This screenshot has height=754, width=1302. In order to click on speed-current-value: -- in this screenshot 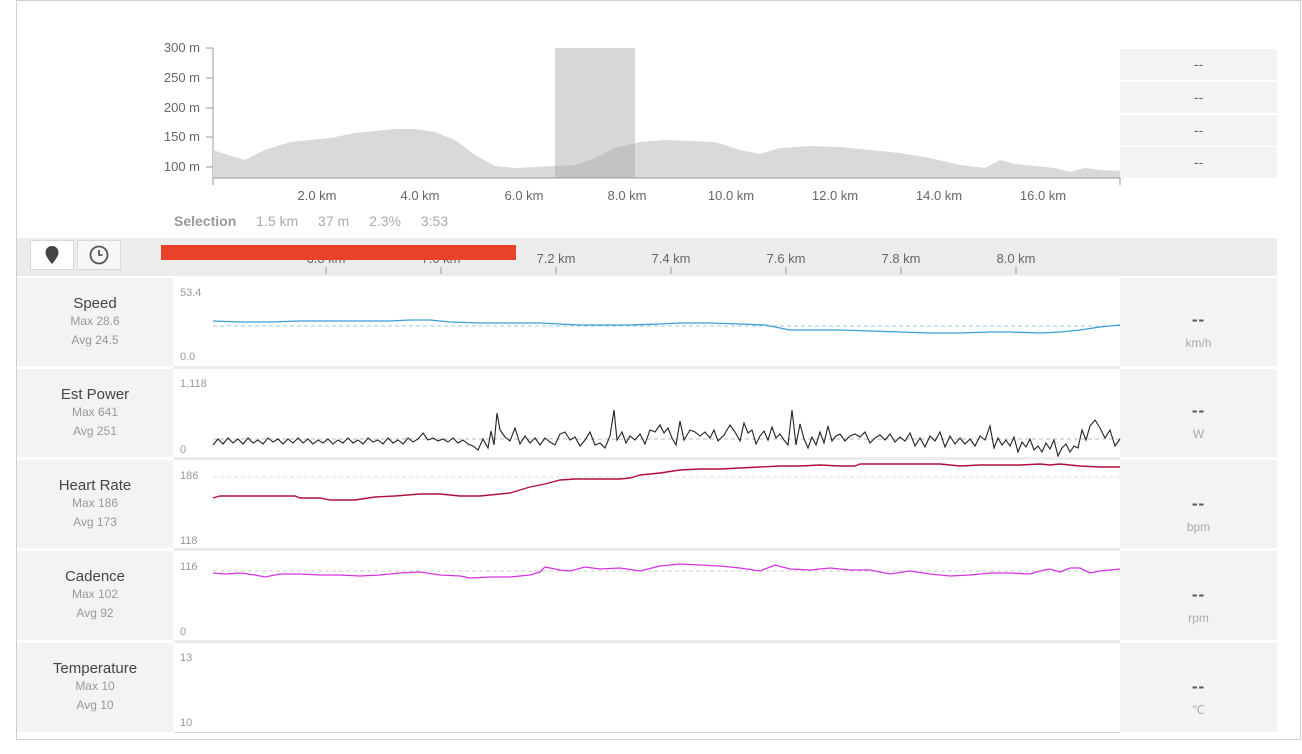, I will do `click(1198, 319)`.